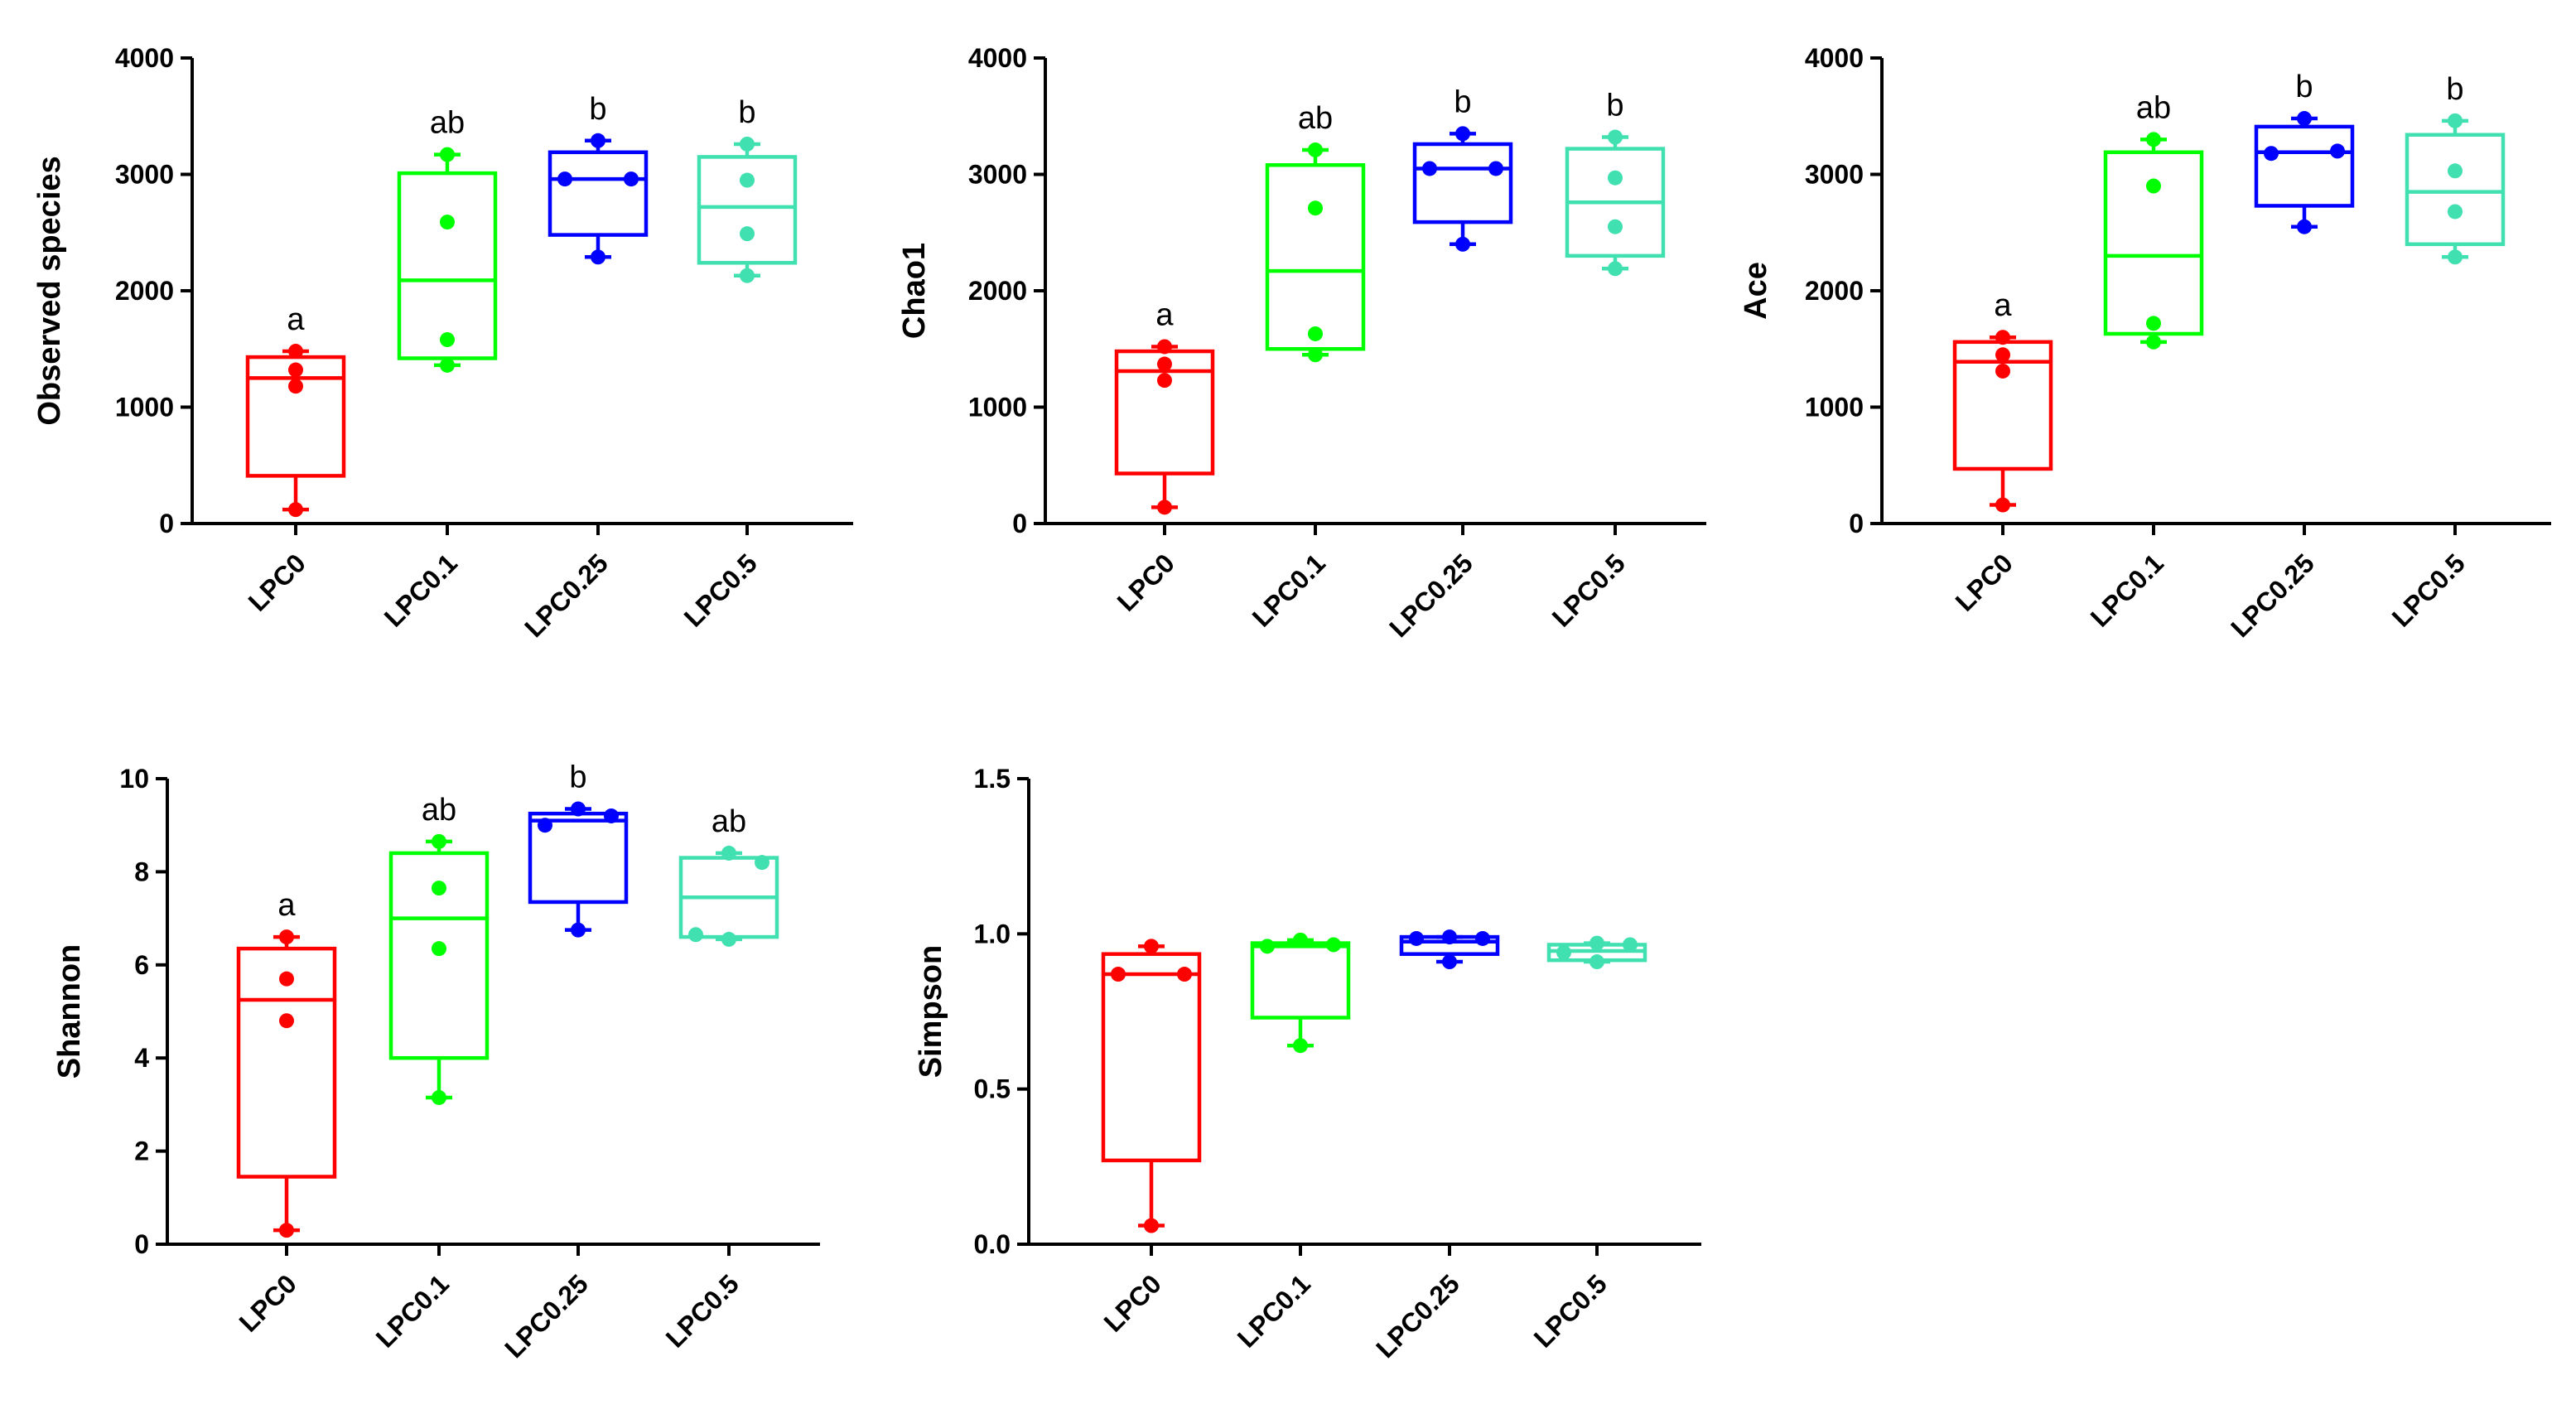 The width and height of the screenshot is (2576, 1419). I want to click on y-axis-title: Ace, so click(1756, 291).